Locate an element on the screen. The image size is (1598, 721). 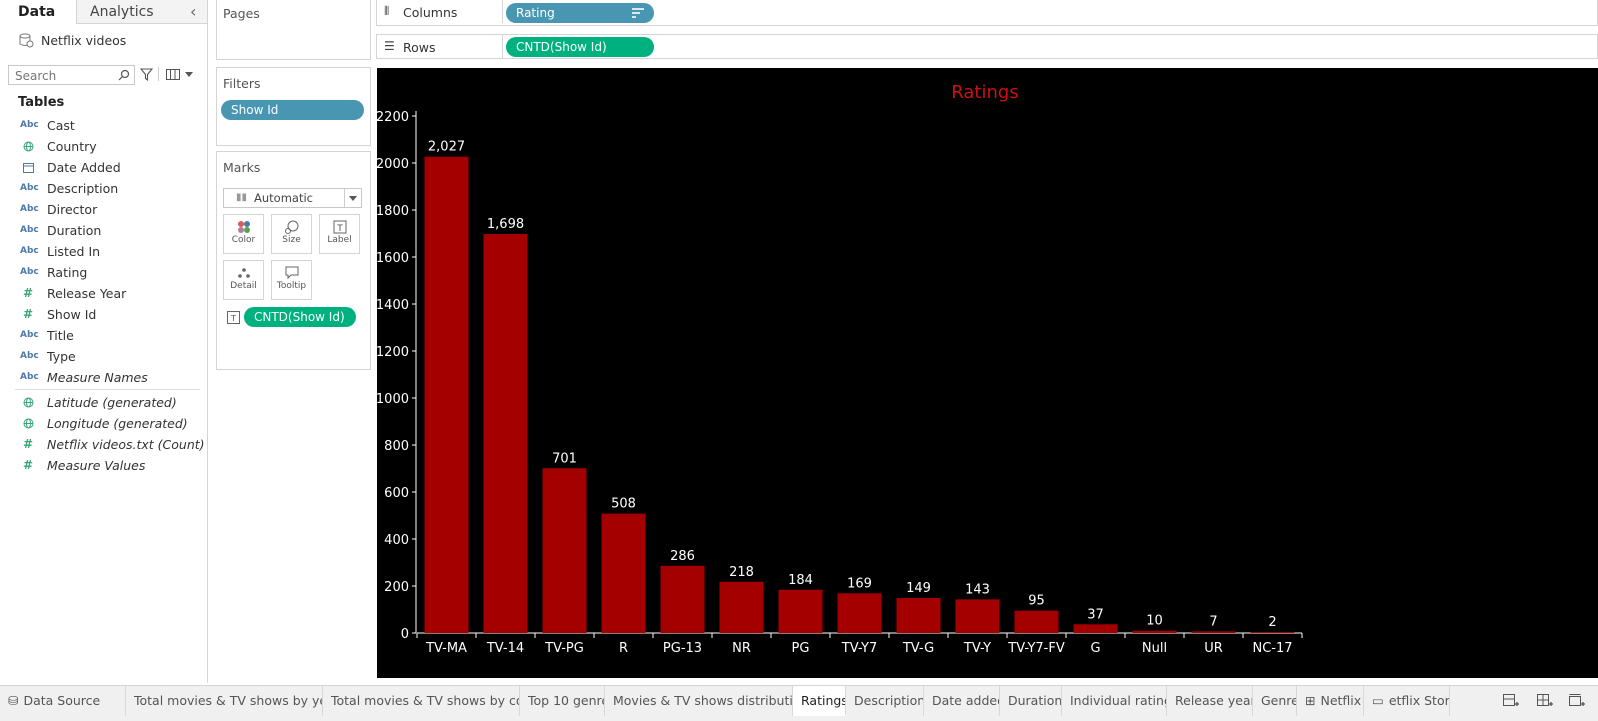
sheet-tab: Genre is located at coordinates (1275, 701).